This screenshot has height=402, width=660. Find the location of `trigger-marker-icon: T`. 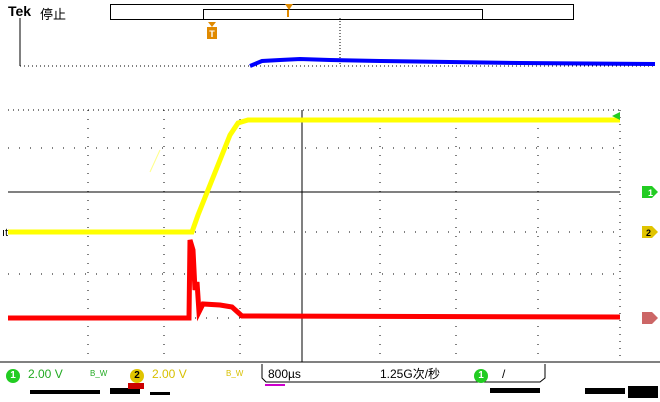

trigger-marker-icon: T is located at coordinates (212, 30).